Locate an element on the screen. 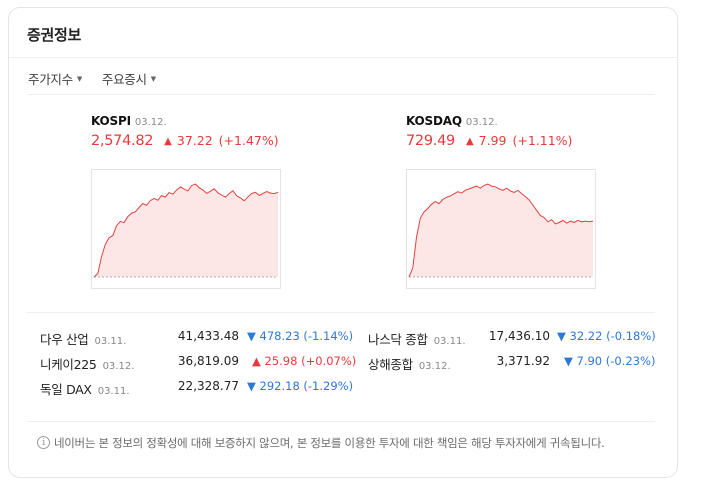 The image size is (704, 495). world-change: ▲ 25.98 (+0.07%) is located at coordinates (304, 361).